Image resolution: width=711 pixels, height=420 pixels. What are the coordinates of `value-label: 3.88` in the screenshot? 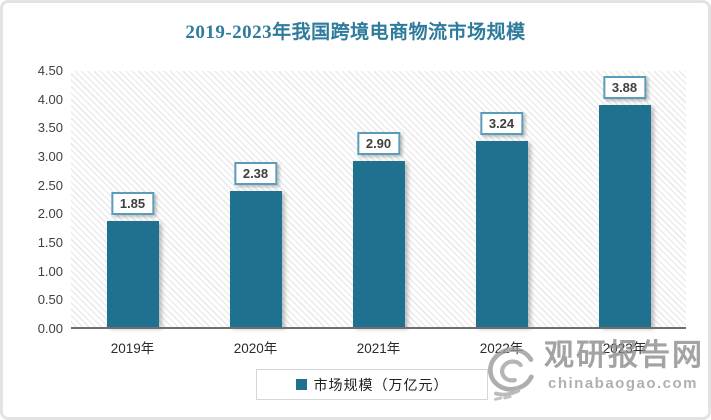 It's located at (624, 87).